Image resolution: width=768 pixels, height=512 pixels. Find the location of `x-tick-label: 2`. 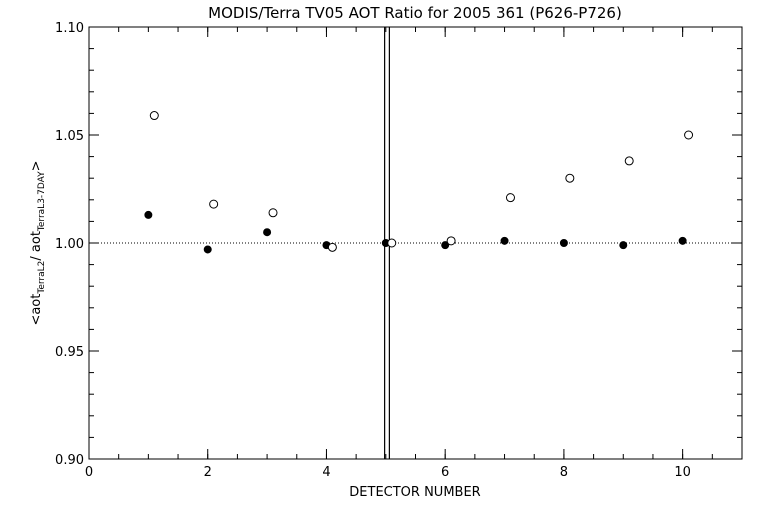

x-tick-label: 2 is located at coordinates (208, 472).